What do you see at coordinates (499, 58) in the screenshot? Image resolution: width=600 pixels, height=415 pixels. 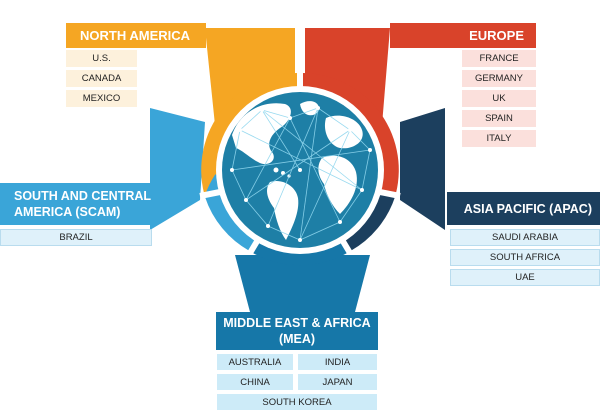 I see `europe-country-france: FRANCE` at bounding box center [499, 58].